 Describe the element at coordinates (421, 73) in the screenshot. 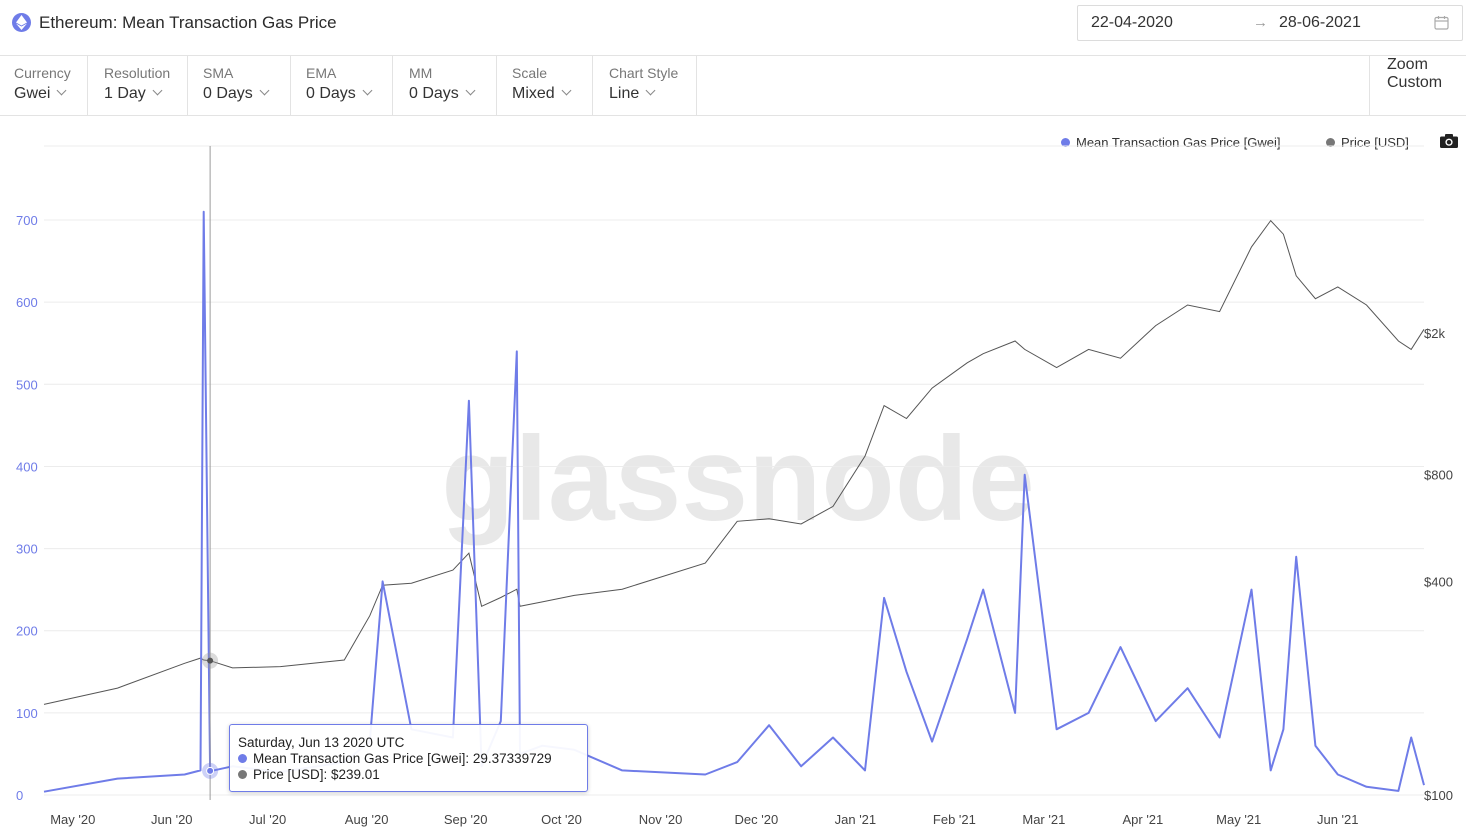

I see `mm-label: MM` at that location.